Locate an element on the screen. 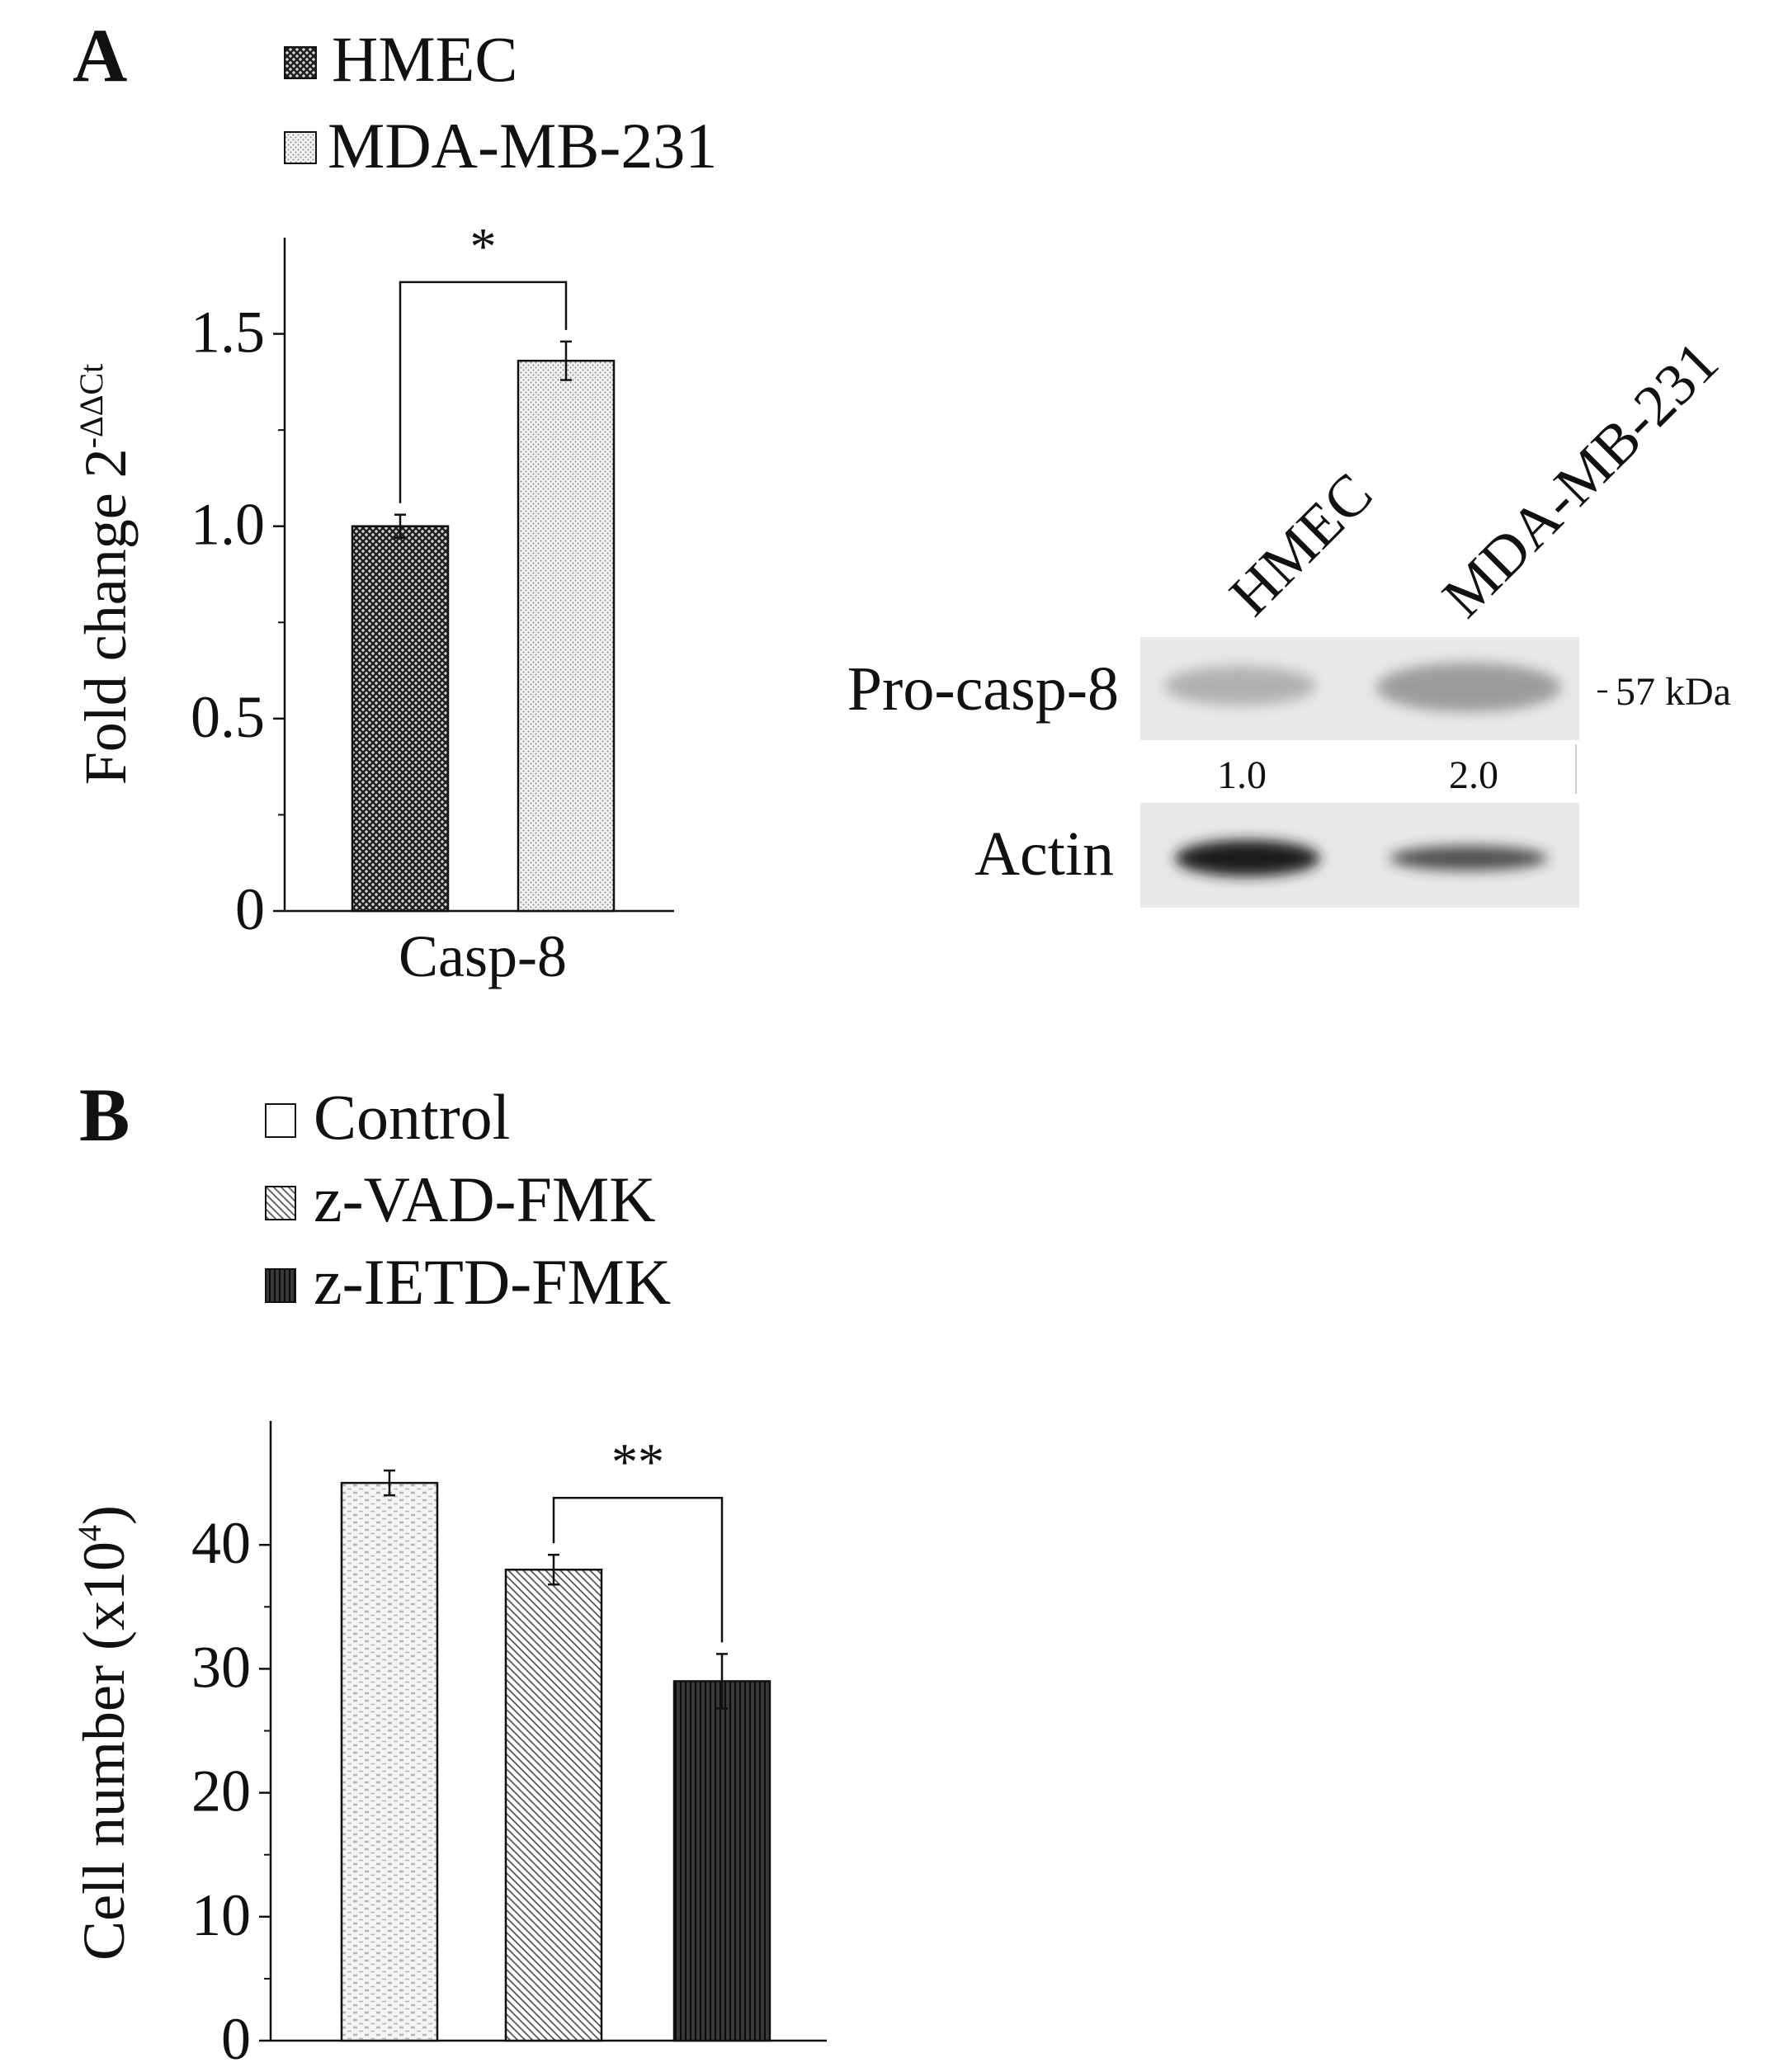 Image resolution: width=1774 pixels, height=2072 pixels. chart-b-bars is located at coordinates (555, 1755).